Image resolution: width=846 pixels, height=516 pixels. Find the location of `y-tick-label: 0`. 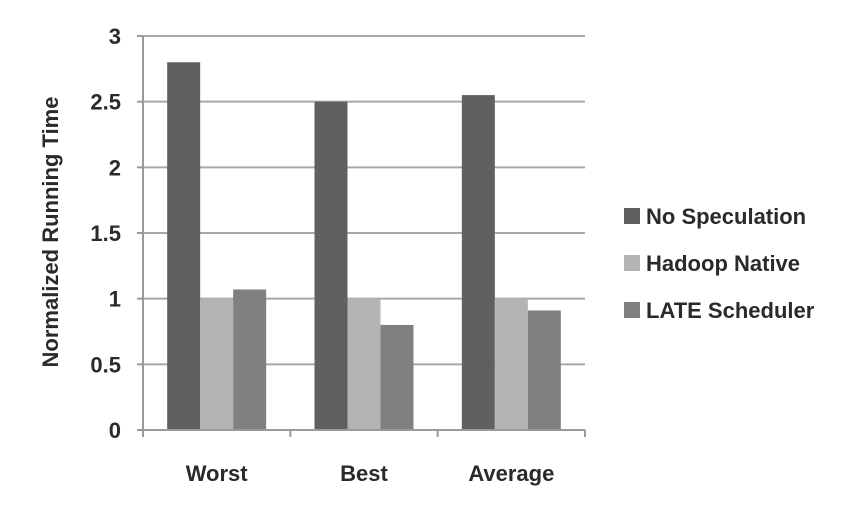

y-tick-label: 0 is located at coordinates (115, 430).